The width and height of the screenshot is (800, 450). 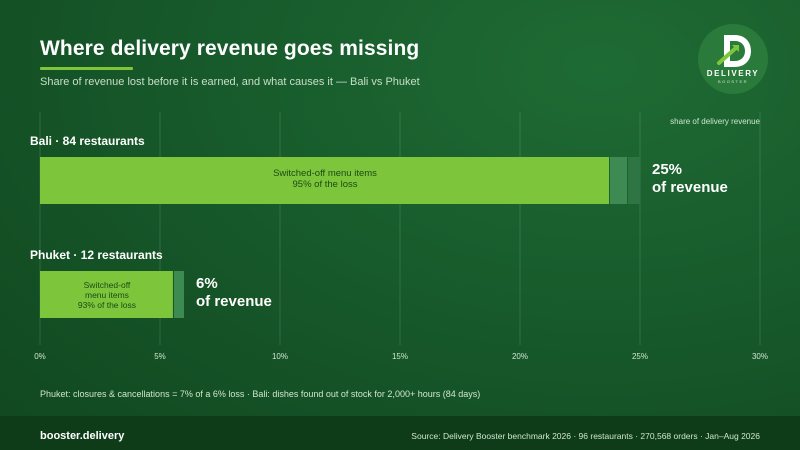 What do you see at coordinates (690, 187) in the screenshot?
I see `bali-total-caption: of revenue` at bounding box center [690, 187].